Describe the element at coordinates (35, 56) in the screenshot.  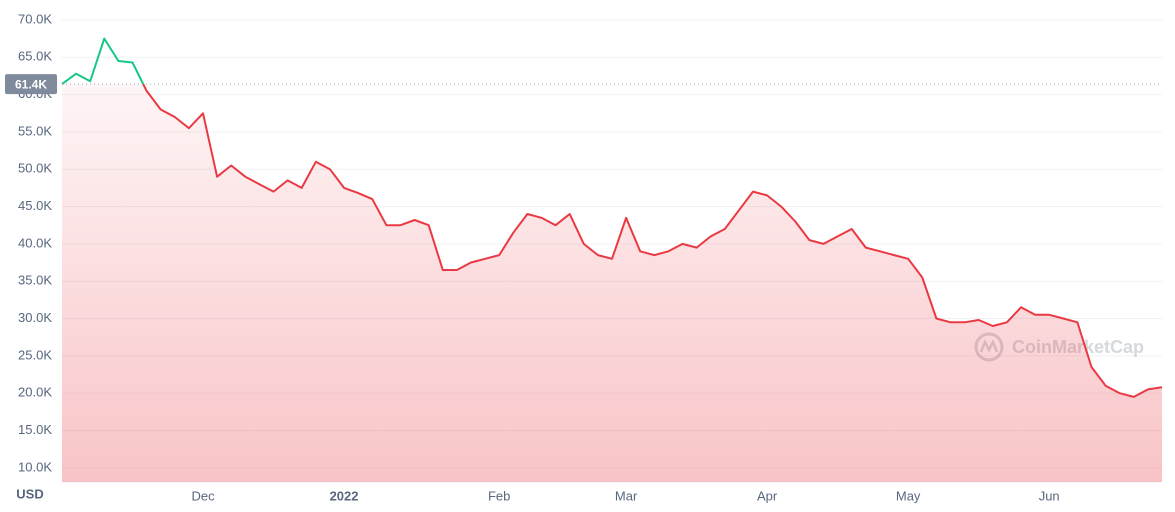
I see `y-tick-label: 65.0K` at that location.